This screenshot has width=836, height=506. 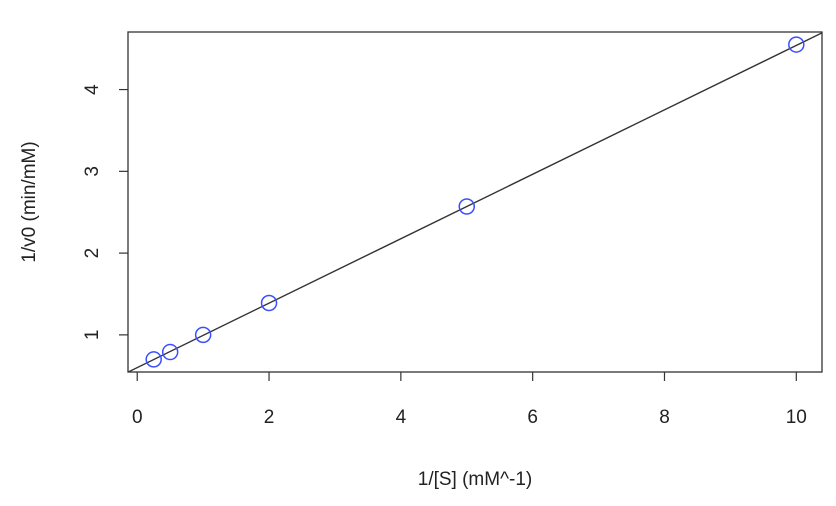 What do you see at coordinates (796, 417) in the screenshot?
I see `x-tick-label: 10` at bounding box center [796, 417].